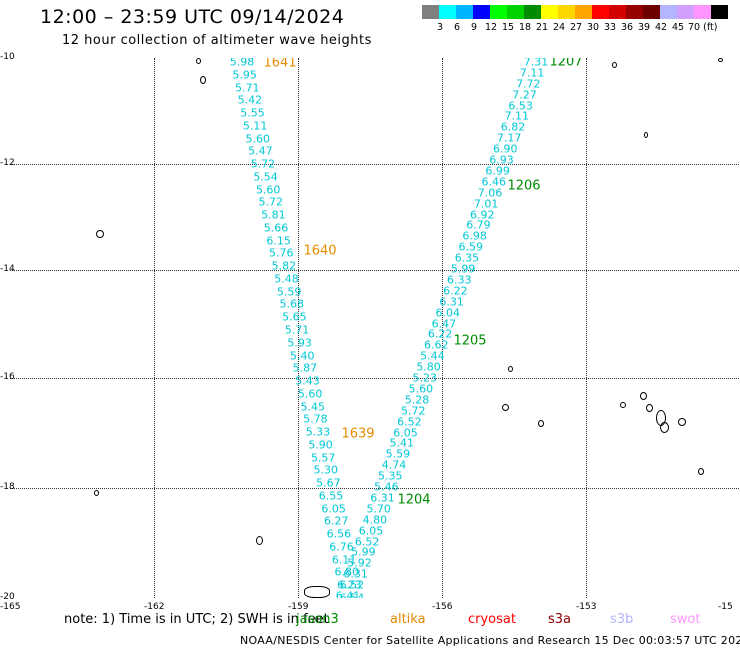 This screenshot has height=650, width=740. I want to click on swh-value: 7.27, so click(524, 95).